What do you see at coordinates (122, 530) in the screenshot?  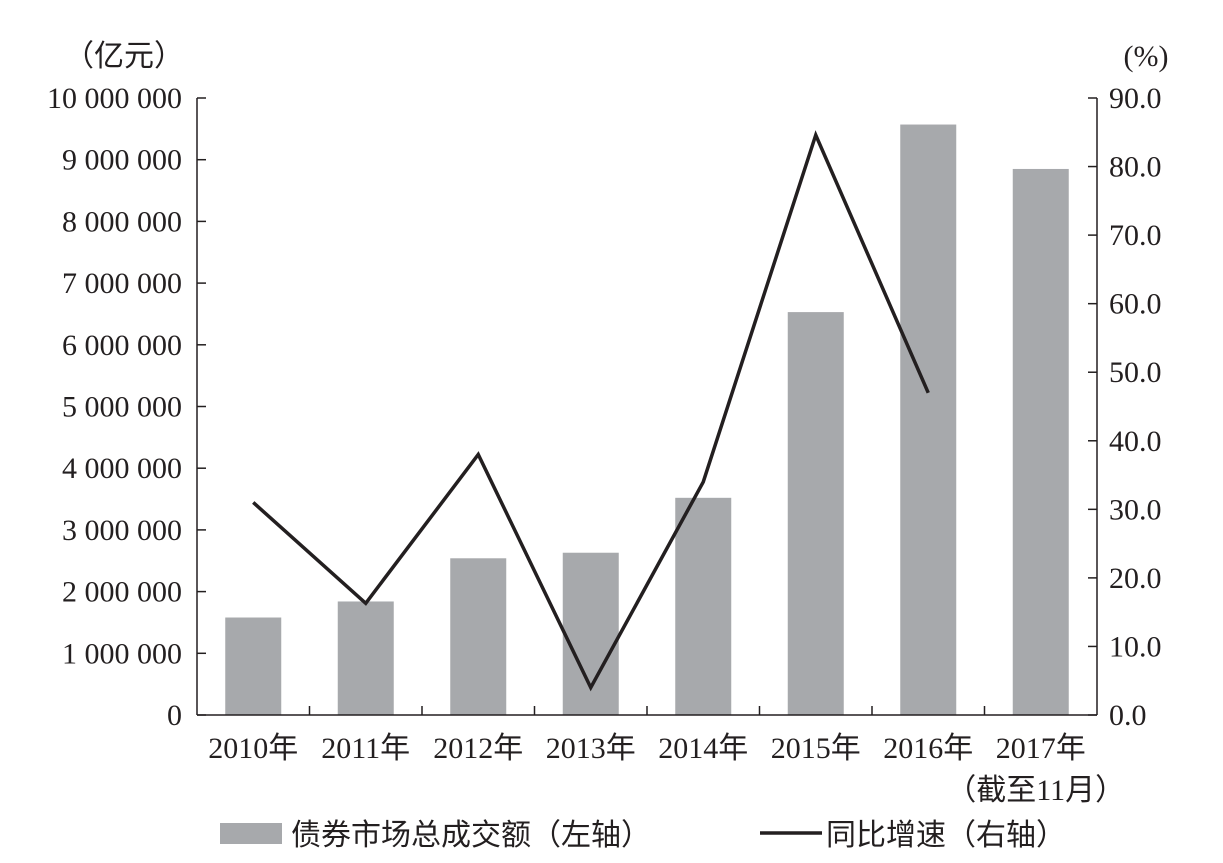 I see `left-tick-label-3: 3 000 000` at bounding box center [122, 530].